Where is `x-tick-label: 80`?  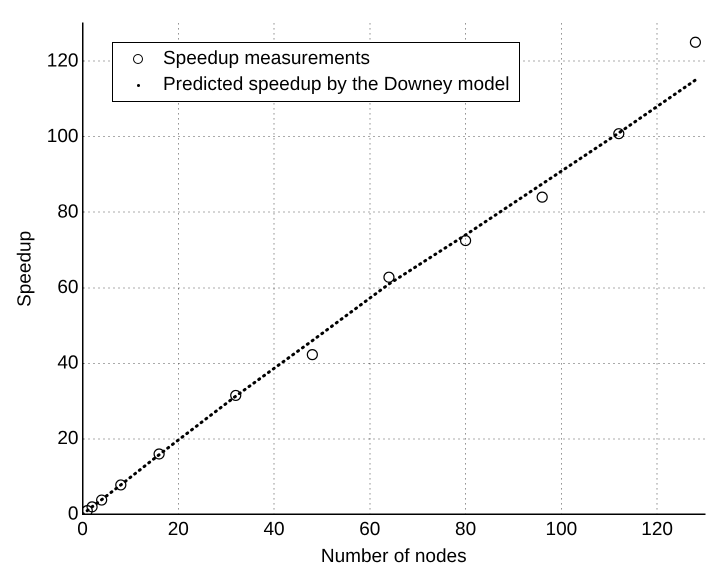
x-tick-label: 80 is located at coordinates (465, 529).